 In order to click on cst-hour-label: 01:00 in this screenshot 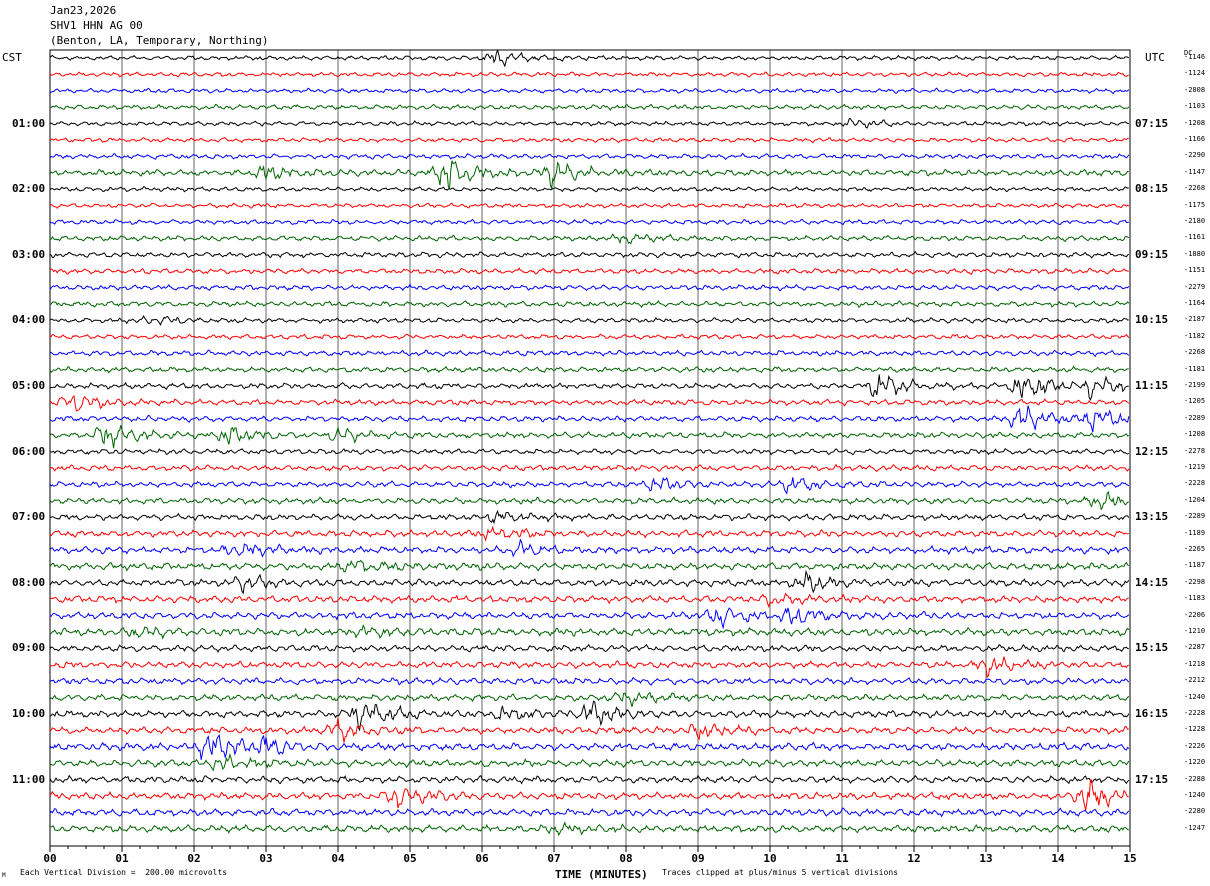, I will do `click(29, 123)`.